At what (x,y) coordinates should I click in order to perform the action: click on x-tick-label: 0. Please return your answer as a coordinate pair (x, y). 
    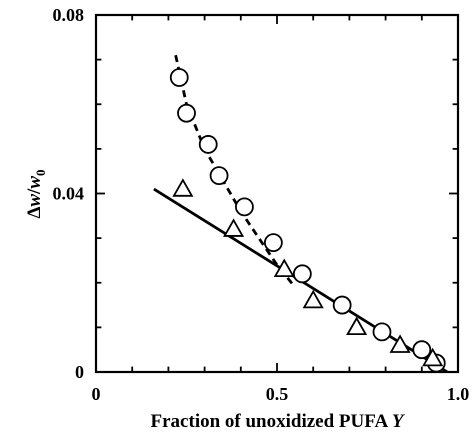
    Looking at the image, I should click on (96, 394).